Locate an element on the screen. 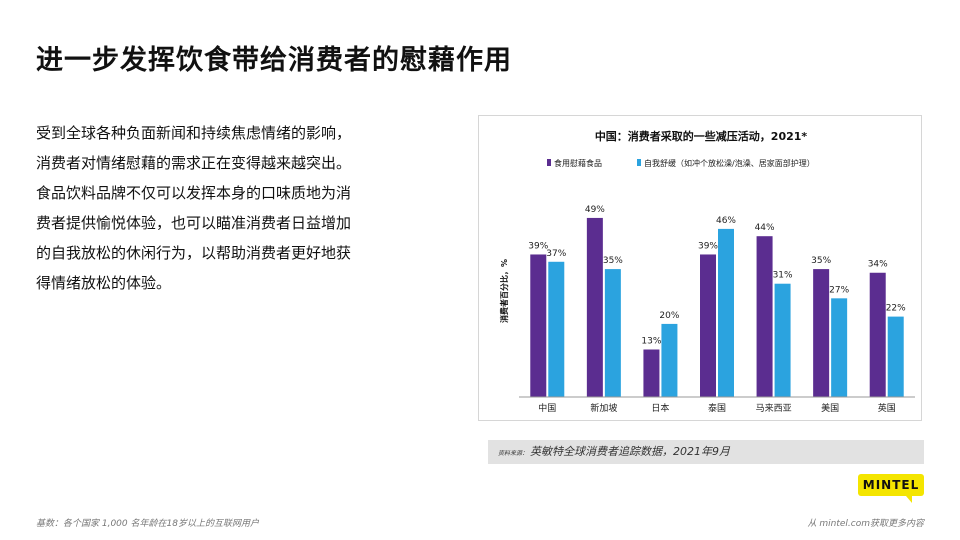  y-axis-label: 消费者百分比，% is located at coordinates (504, 291).